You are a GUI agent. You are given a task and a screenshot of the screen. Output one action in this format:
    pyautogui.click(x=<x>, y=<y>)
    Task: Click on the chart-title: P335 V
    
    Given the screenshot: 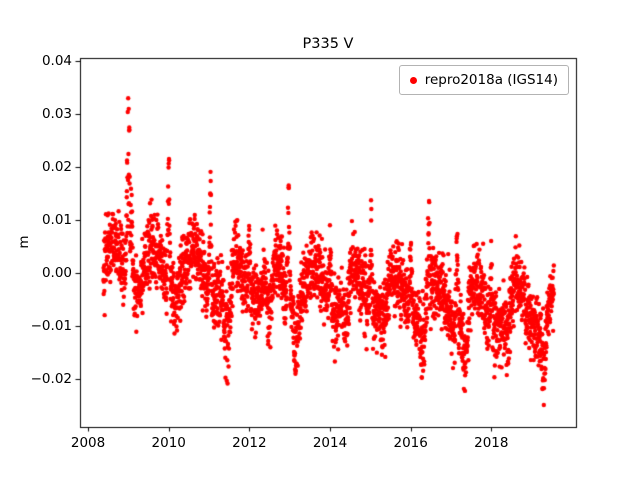 What is the action you would take?
    pyautogui.click(x=328, y=44)
    